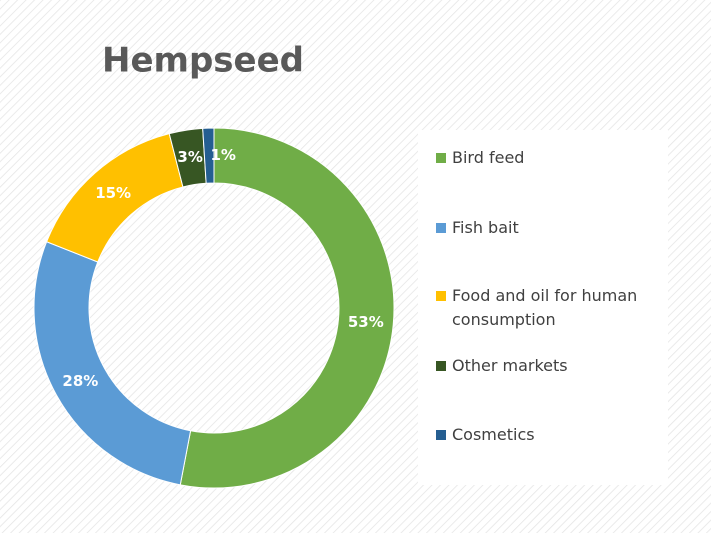  What do you see at coordinates (485, 227) in the screenshot?
I see `legend-label: Fish bait` at bounding box center [485, 227].